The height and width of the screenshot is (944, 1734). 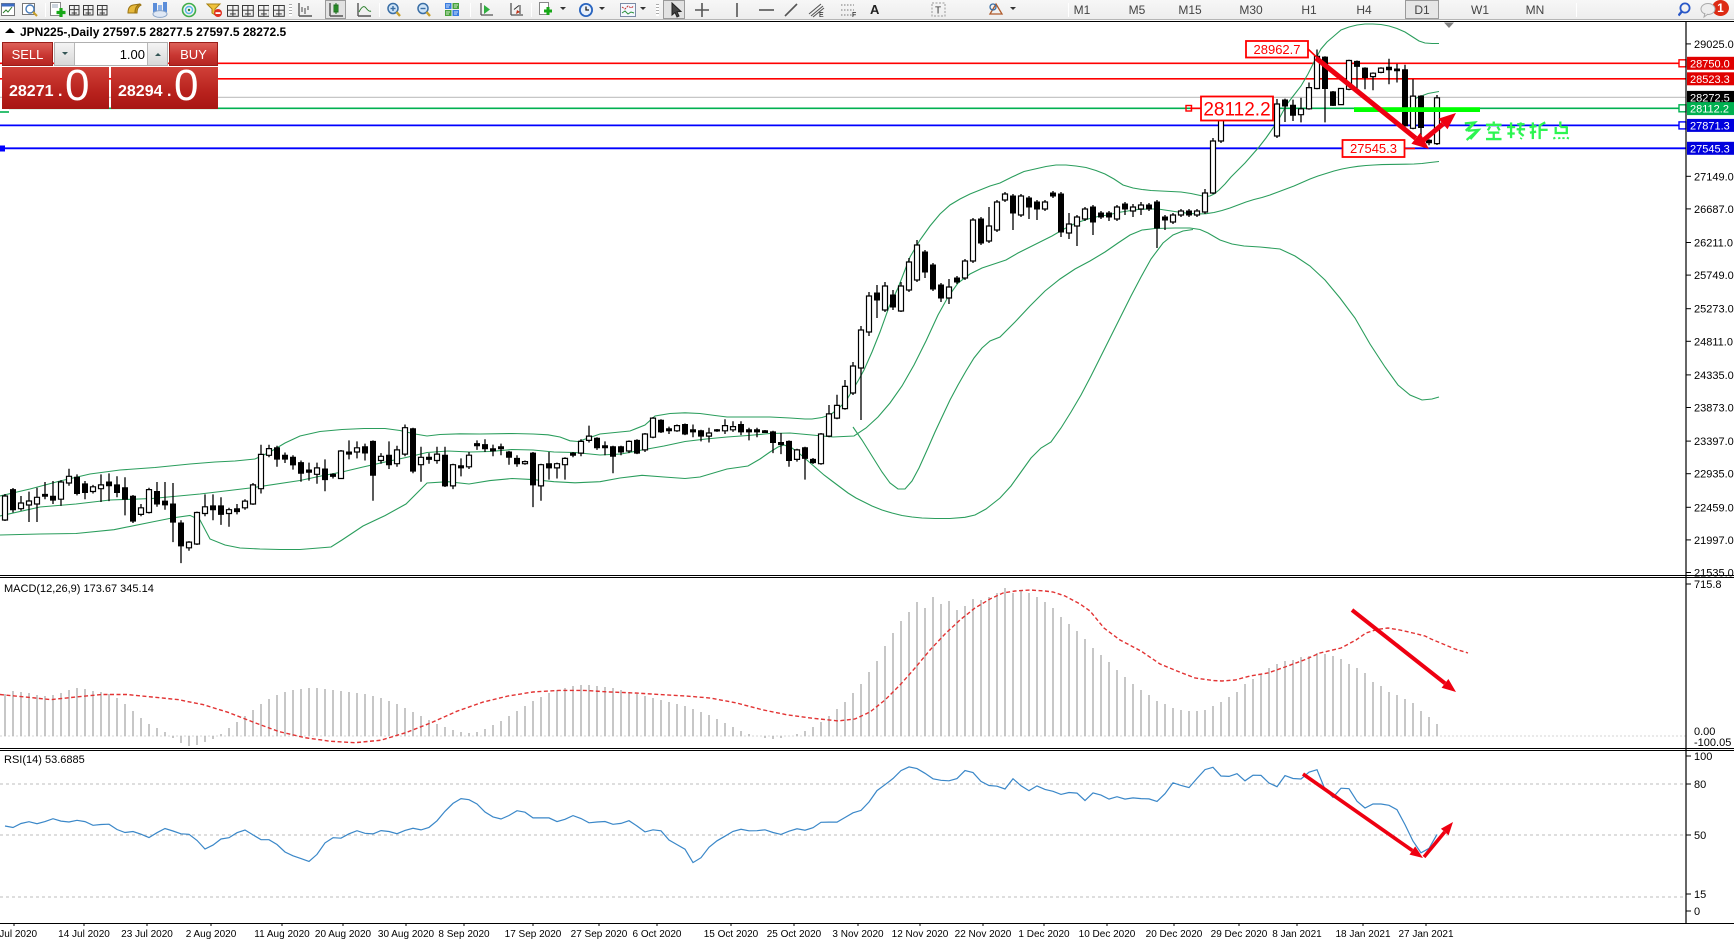 I want to click on svg-text: MACD(12,26,9) 173.67 345.14, so click(x=79, y=589).